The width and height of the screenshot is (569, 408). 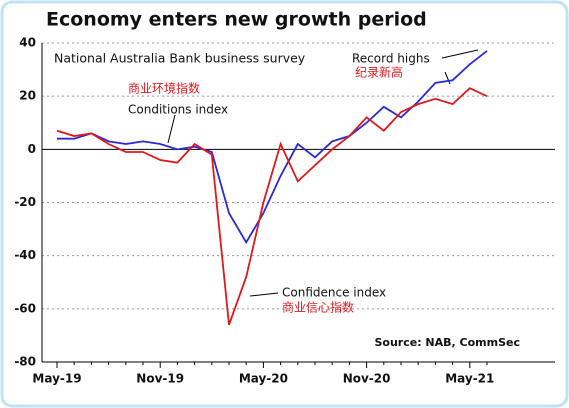 I want to click on y-tick-label: -80, so click(x=25, y=362).